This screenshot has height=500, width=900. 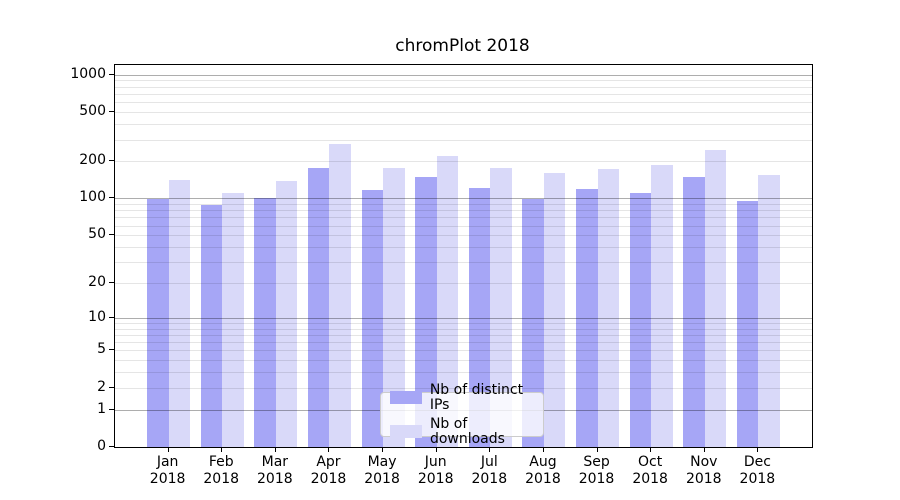 What do you see at coordinates (476, 397) in the screenshot?
I see `legend-label-distinct-ips: Nb of distinct IPs` at bounding box center [476, 397].